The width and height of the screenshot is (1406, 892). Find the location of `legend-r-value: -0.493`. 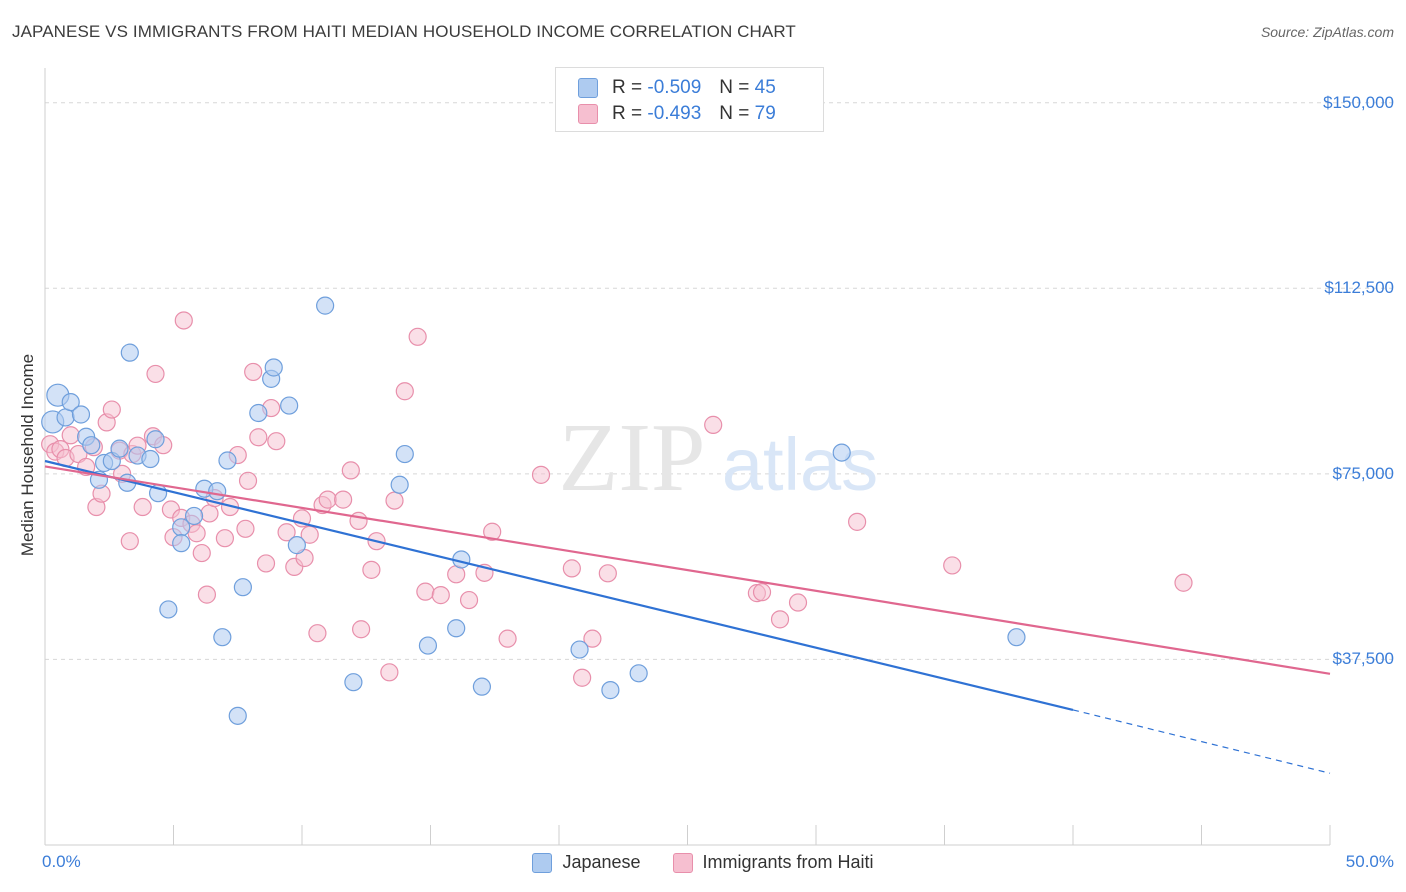

legend-r-value: -0.493 is located at coordinates (674, 113).